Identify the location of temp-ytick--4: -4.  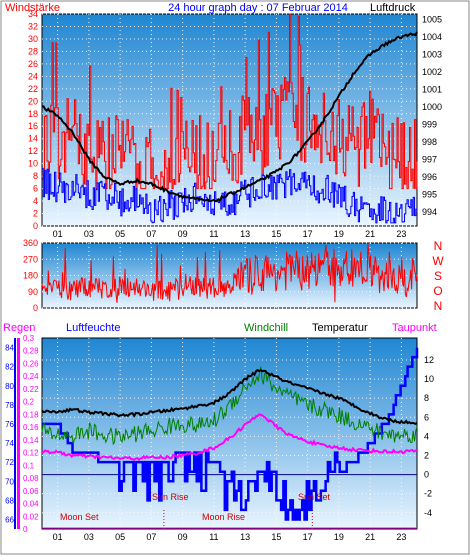
(428, 513).